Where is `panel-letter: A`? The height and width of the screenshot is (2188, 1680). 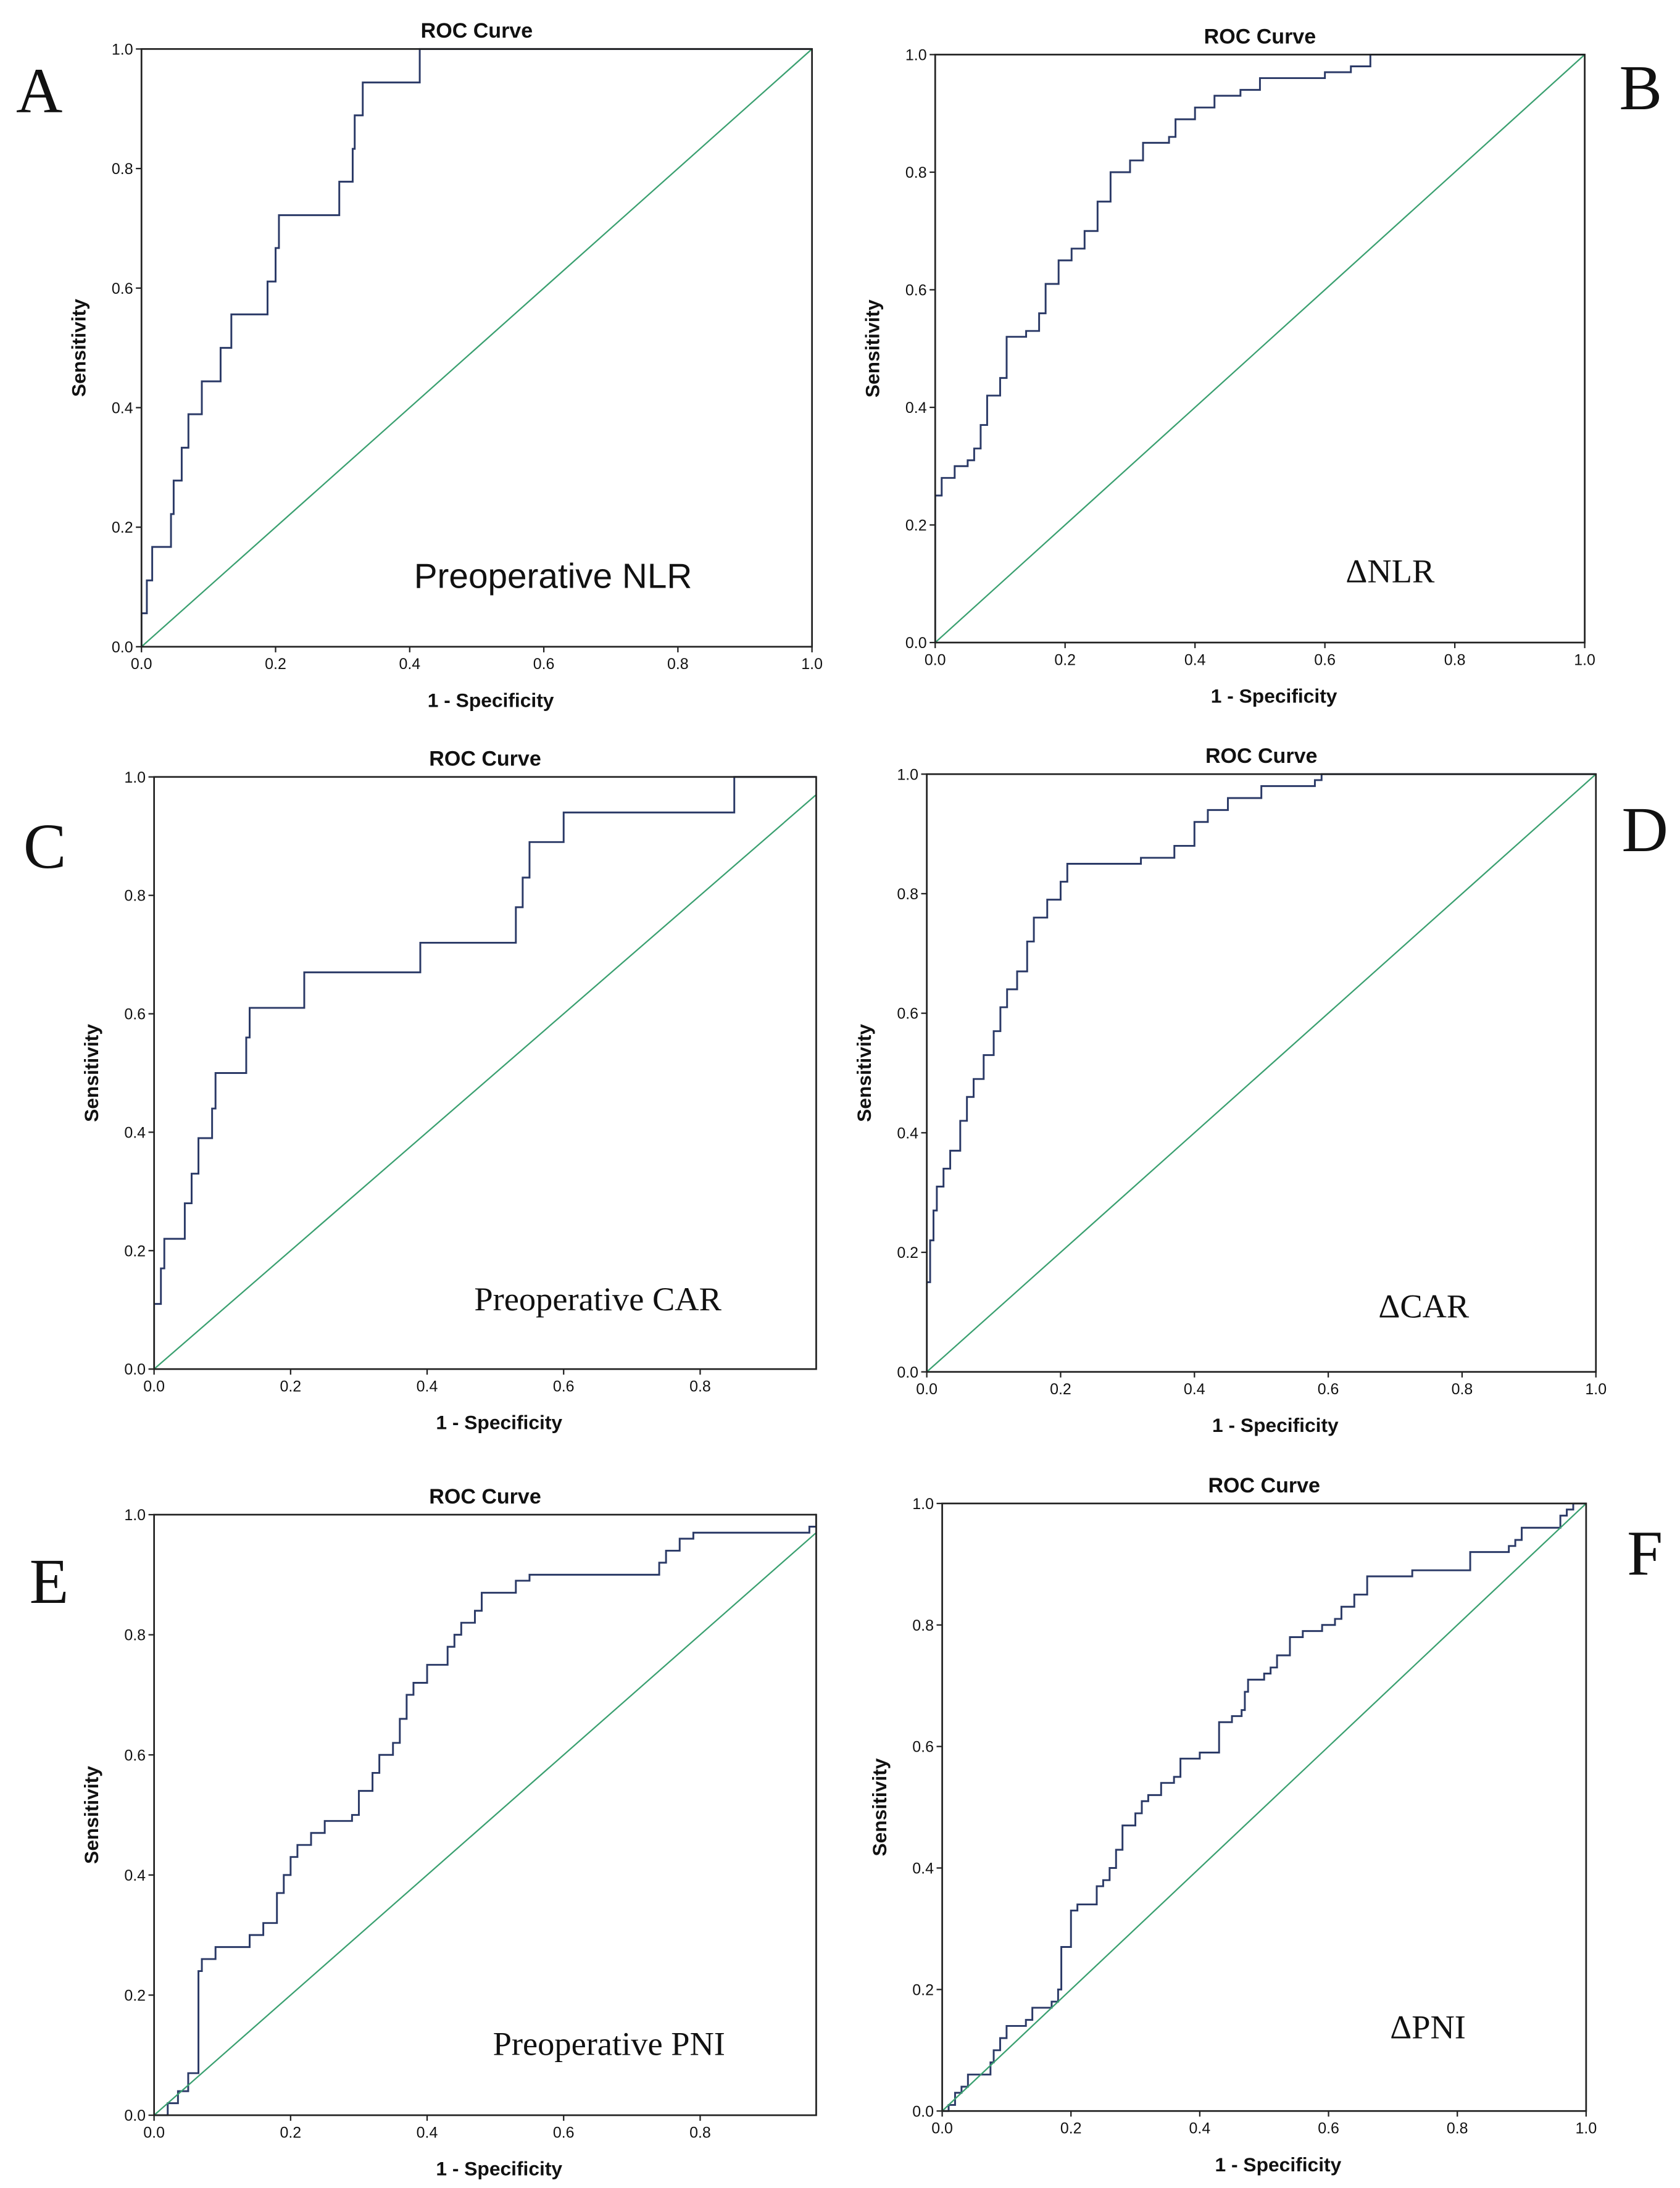
panel-letter: A is located at coordinates (39, 90).